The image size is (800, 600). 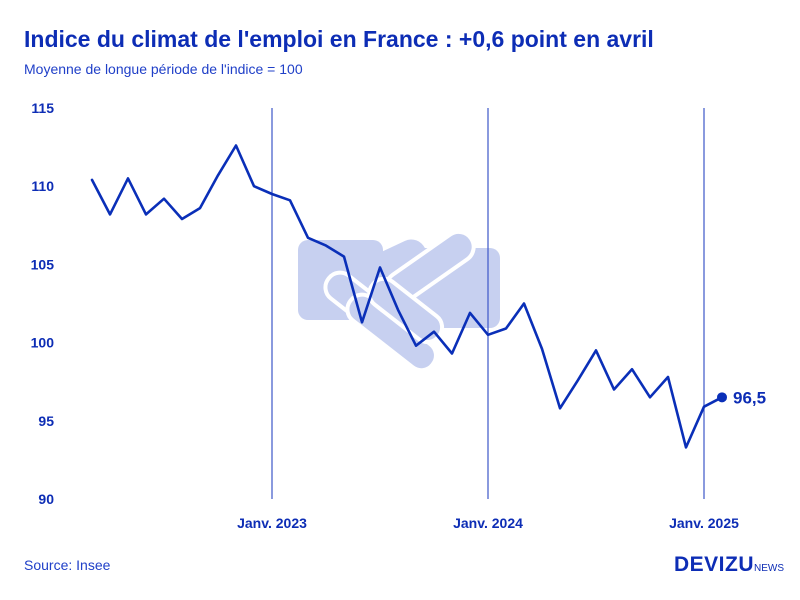 I want to click on y-tick-label: 105, so click(x=43, y=264).